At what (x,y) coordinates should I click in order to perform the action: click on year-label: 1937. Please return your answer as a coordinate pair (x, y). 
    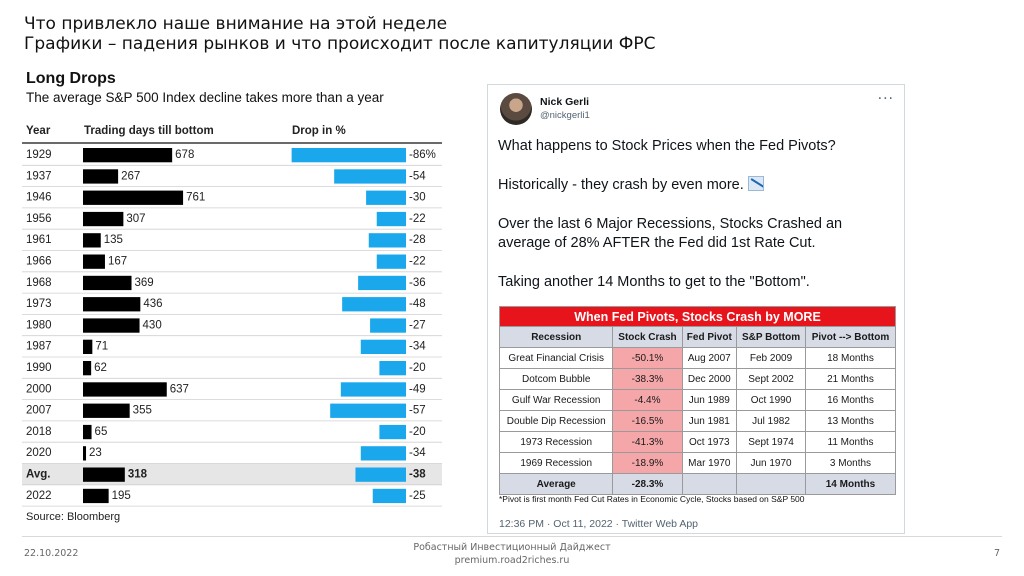
    Looking at the image, I should click on (39, 176).